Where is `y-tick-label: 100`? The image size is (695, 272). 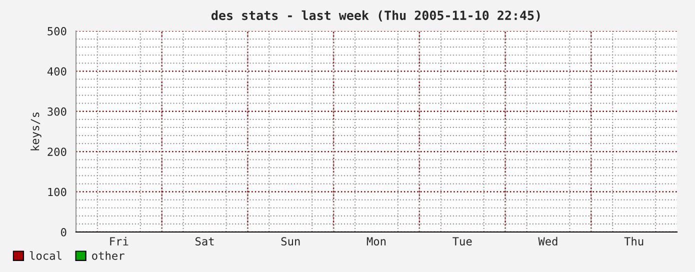 y-tick-label: 100 is located at coordinates (57, 192).